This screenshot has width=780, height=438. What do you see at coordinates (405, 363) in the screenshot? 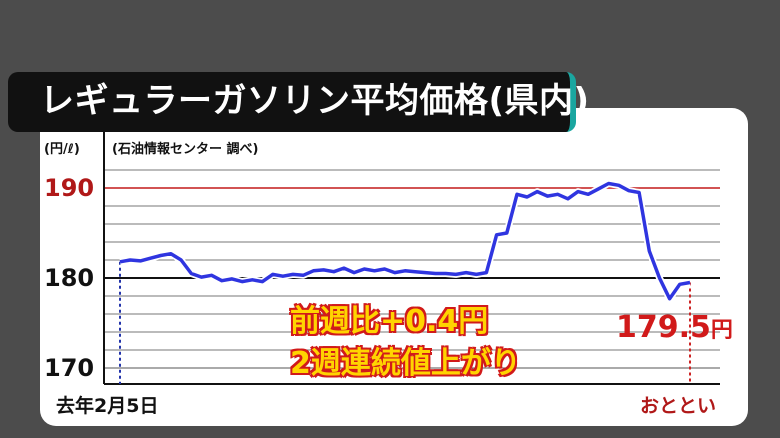
I see `trend-callout: 2週連続値上がり` at bounding box center [405, 363].